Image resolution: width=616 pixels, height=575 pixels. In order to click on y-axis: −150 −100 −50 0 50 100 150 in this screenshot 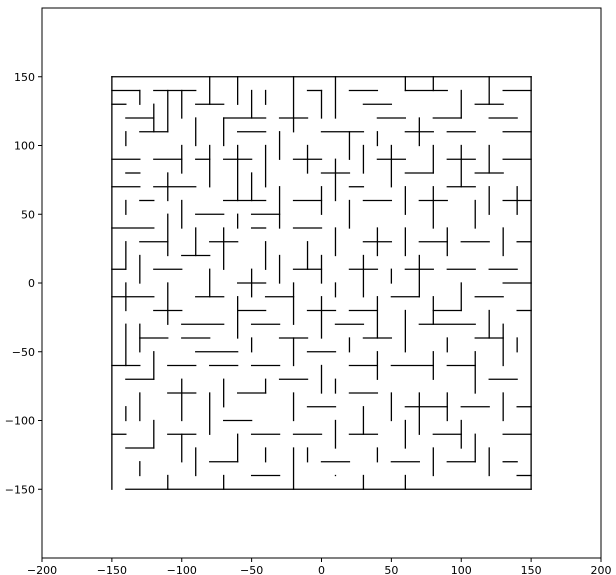, I will do `click(23, 283)`.